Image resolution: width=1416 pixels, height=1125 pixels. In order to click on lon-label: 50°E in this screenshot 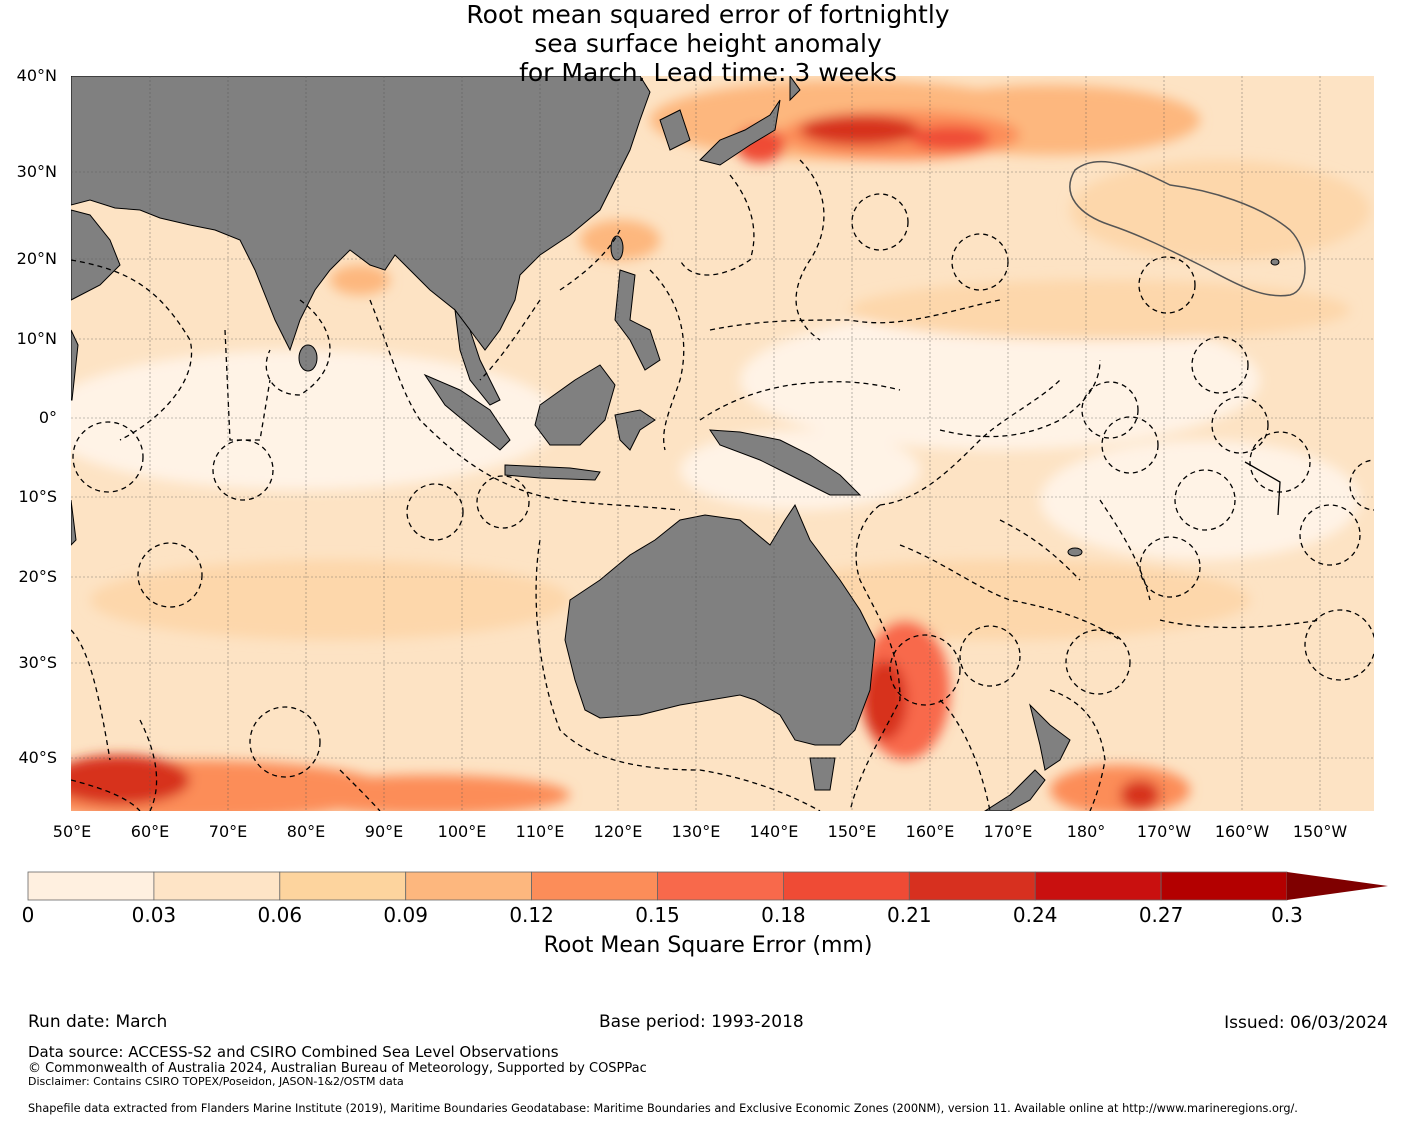, I will do `click(72, 831)`.